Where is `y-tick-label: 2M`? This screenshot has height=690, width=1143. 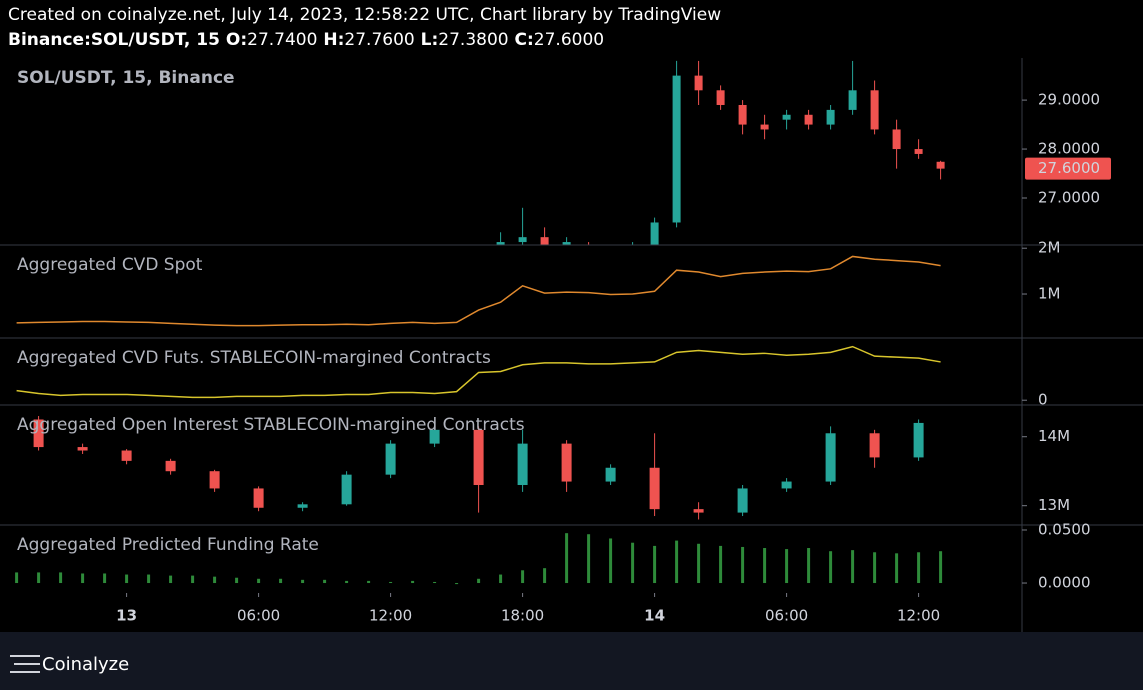 y-tick-label: 2M is located at coordinates (1049, 248).